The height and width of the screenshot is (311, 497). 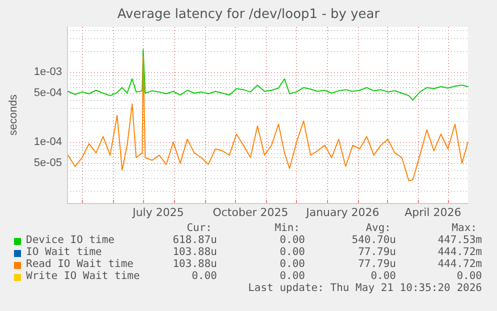 I want to click on text: Min:, so click(x=287, y=228).